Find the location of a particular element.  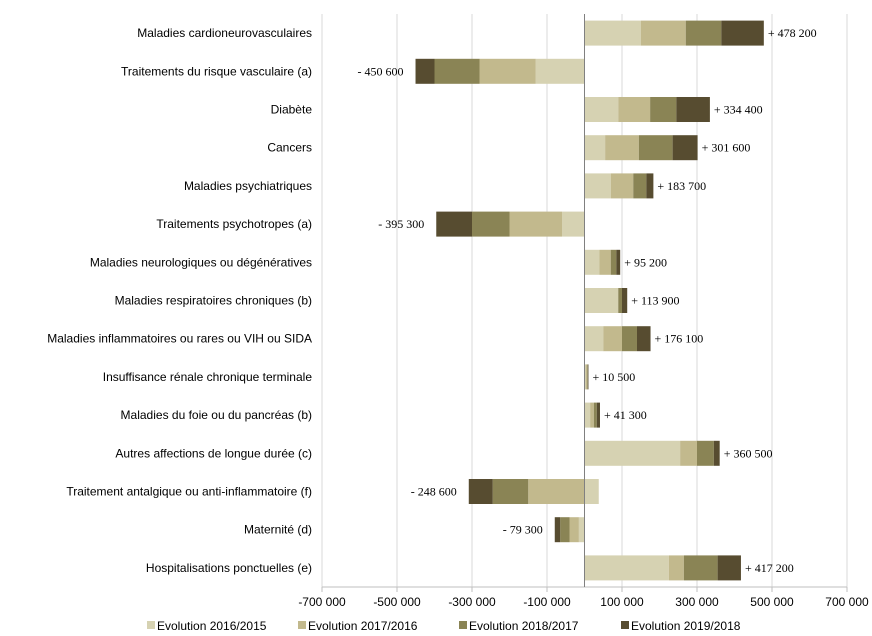

total-data-label: - 395 300 is located at coordinates (401, 224).